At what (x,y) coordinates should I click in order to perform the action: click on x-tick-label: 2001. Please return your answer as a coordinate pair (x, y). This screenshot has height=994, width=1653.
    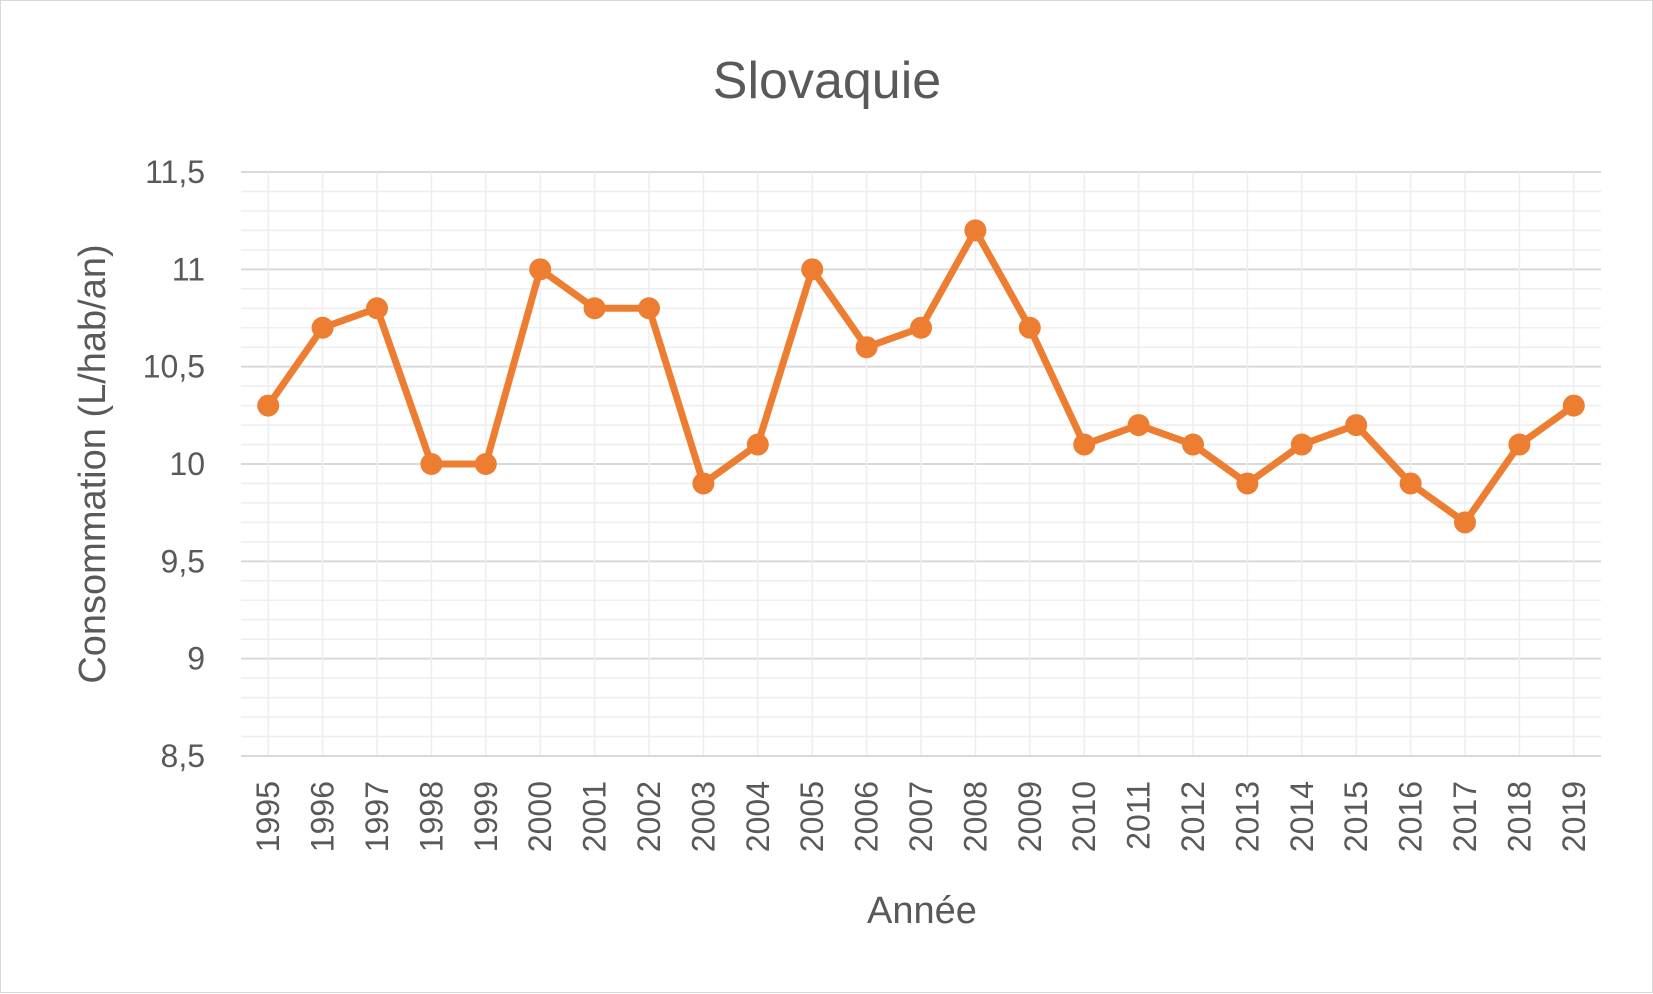
    Looking at the image, I should click on (595, 816).